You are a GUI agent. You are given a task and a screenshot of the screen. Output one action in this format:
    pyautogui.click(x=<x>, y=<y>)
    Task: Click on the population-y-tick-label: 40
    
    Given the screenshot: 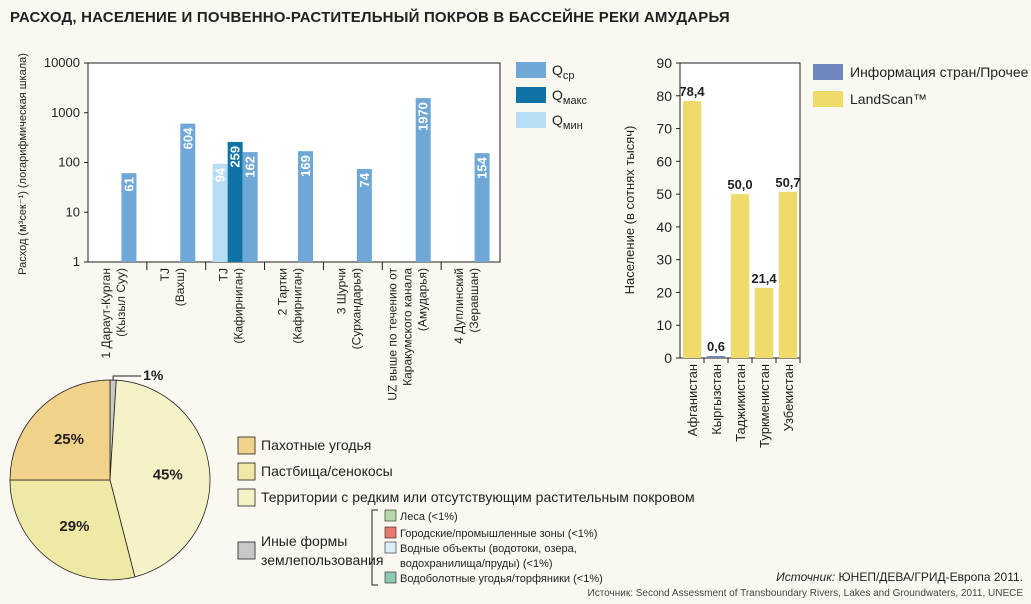 What is the action you would take?
    pyautogui.click(x=664, y=227)
    